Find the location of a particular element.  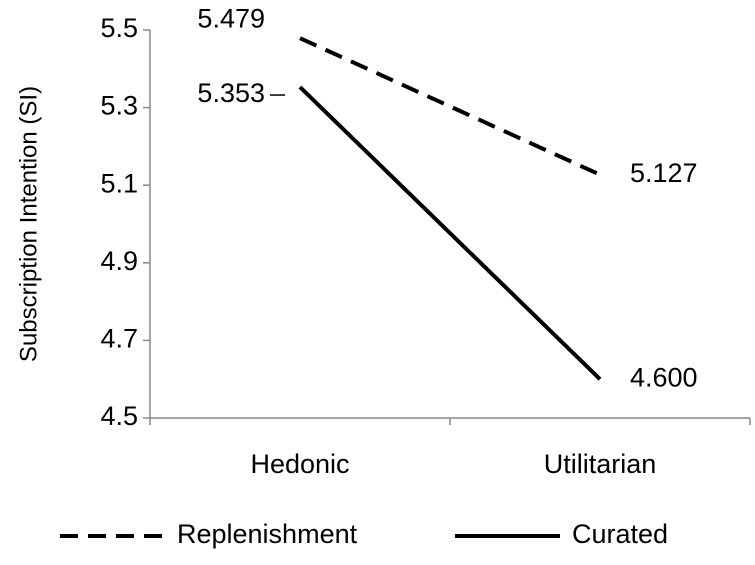

y-tick-label: 4.9 is located at coordinates (119, 261).